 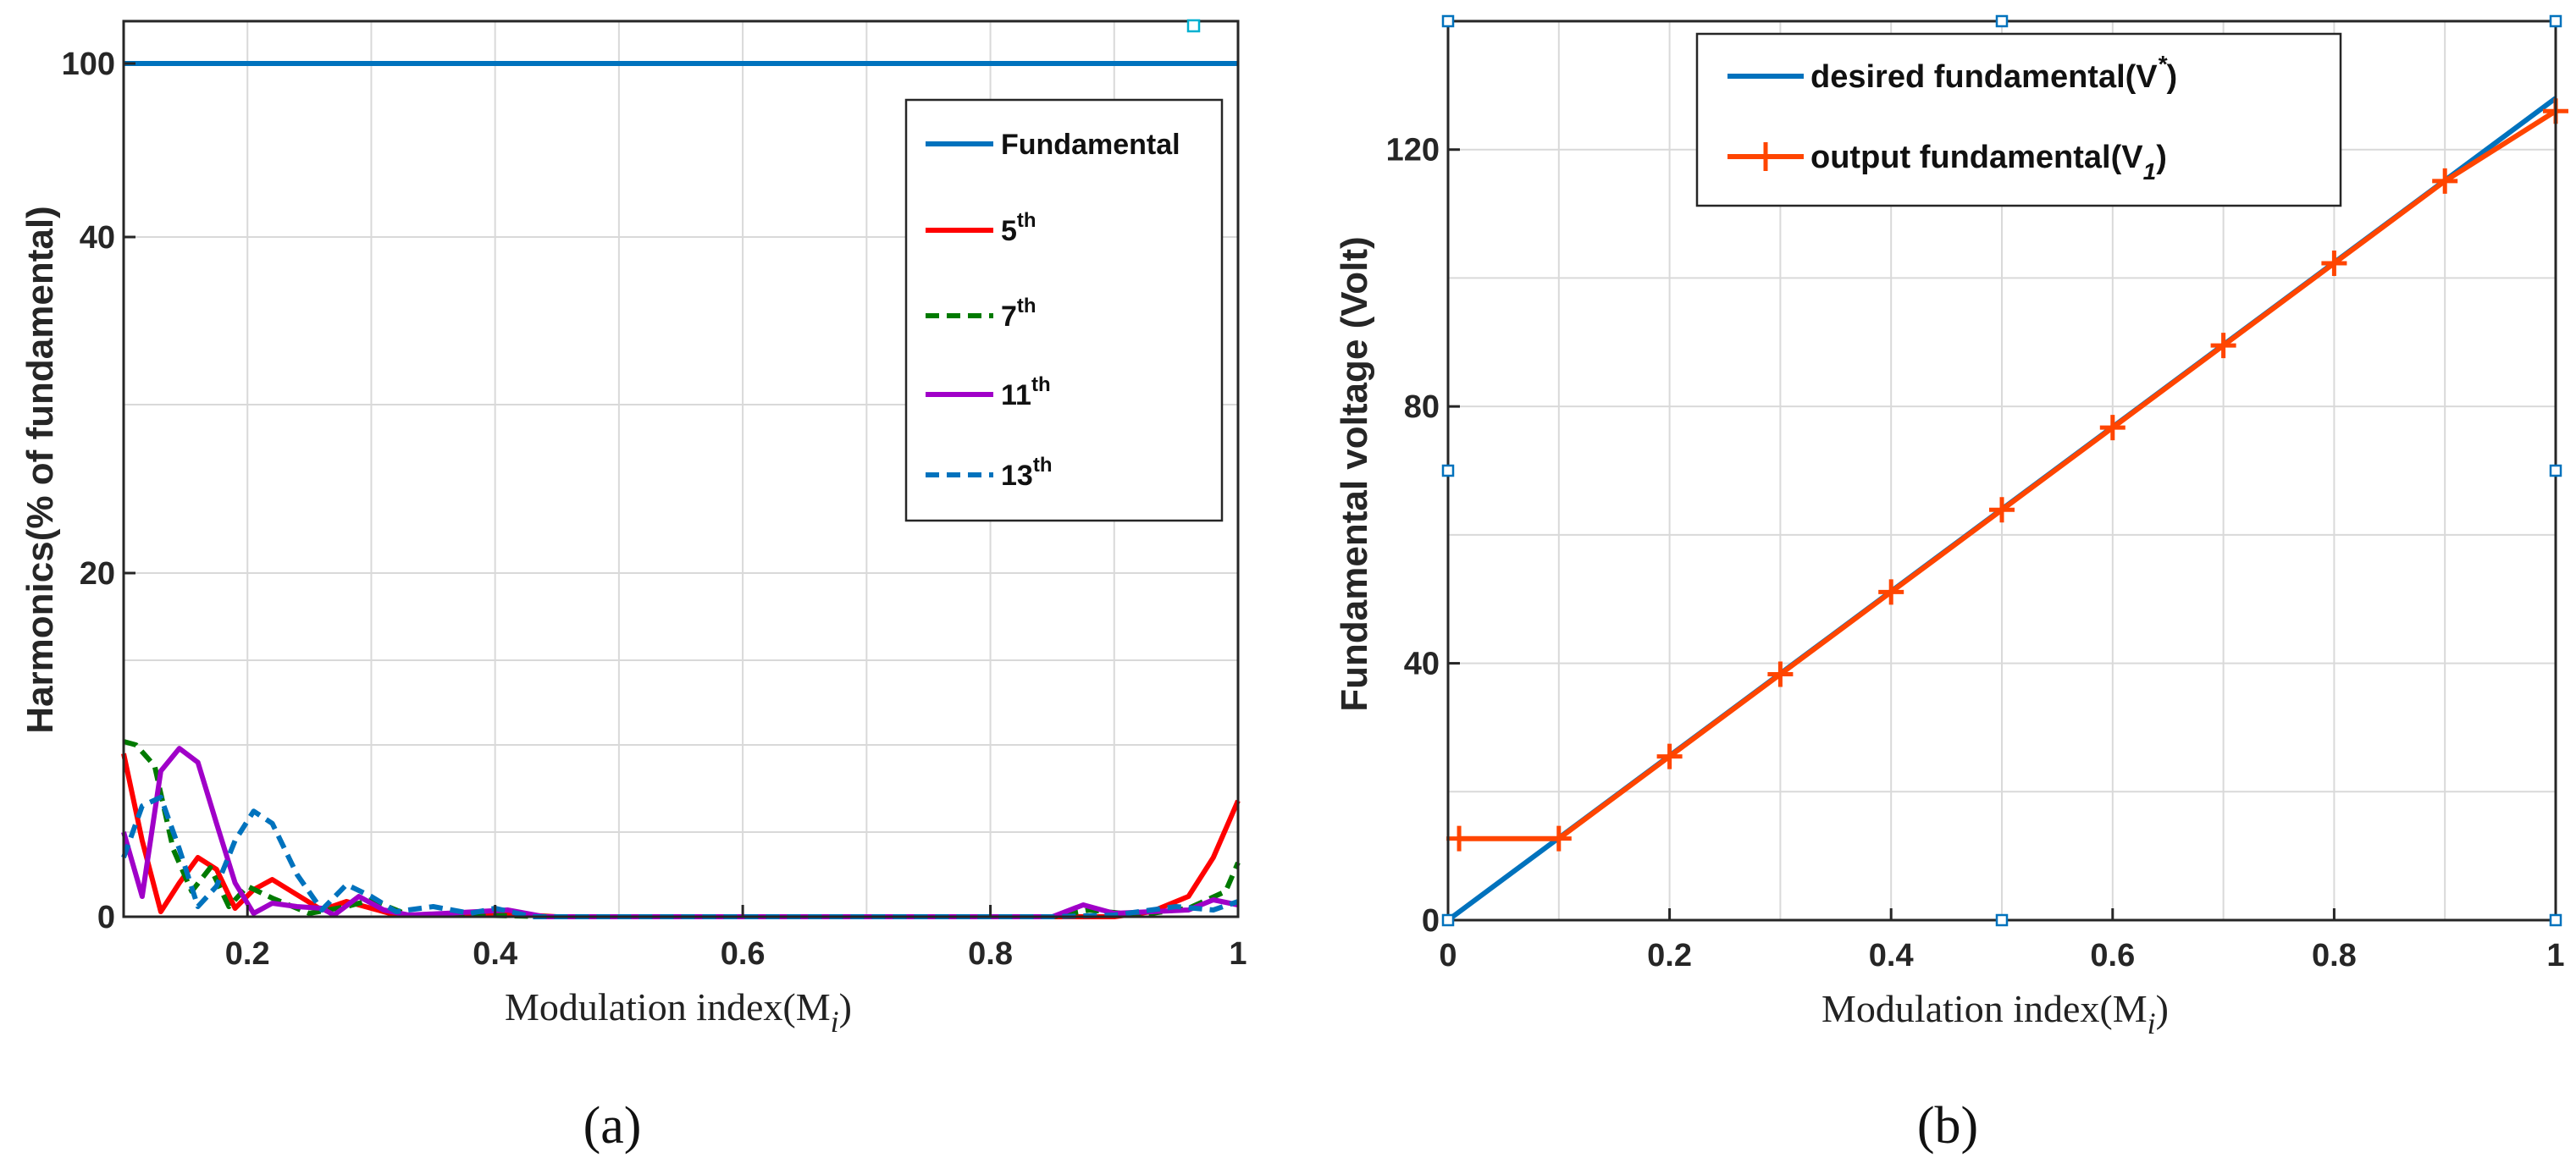 I want to click on panel-b-xtick-label-3: 0.6, so click(x=2112, y=955).